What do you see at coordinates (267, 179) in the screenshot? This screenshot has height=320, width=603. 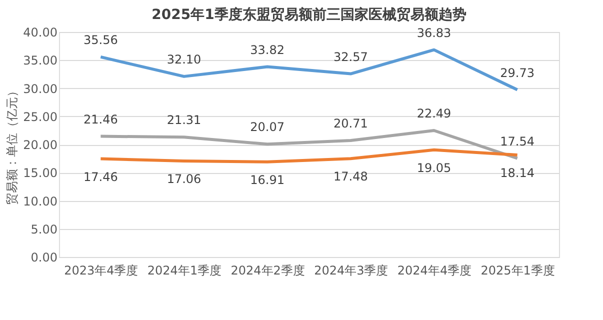 I see `data-label: 16.91` at bounding box center [267, 179].